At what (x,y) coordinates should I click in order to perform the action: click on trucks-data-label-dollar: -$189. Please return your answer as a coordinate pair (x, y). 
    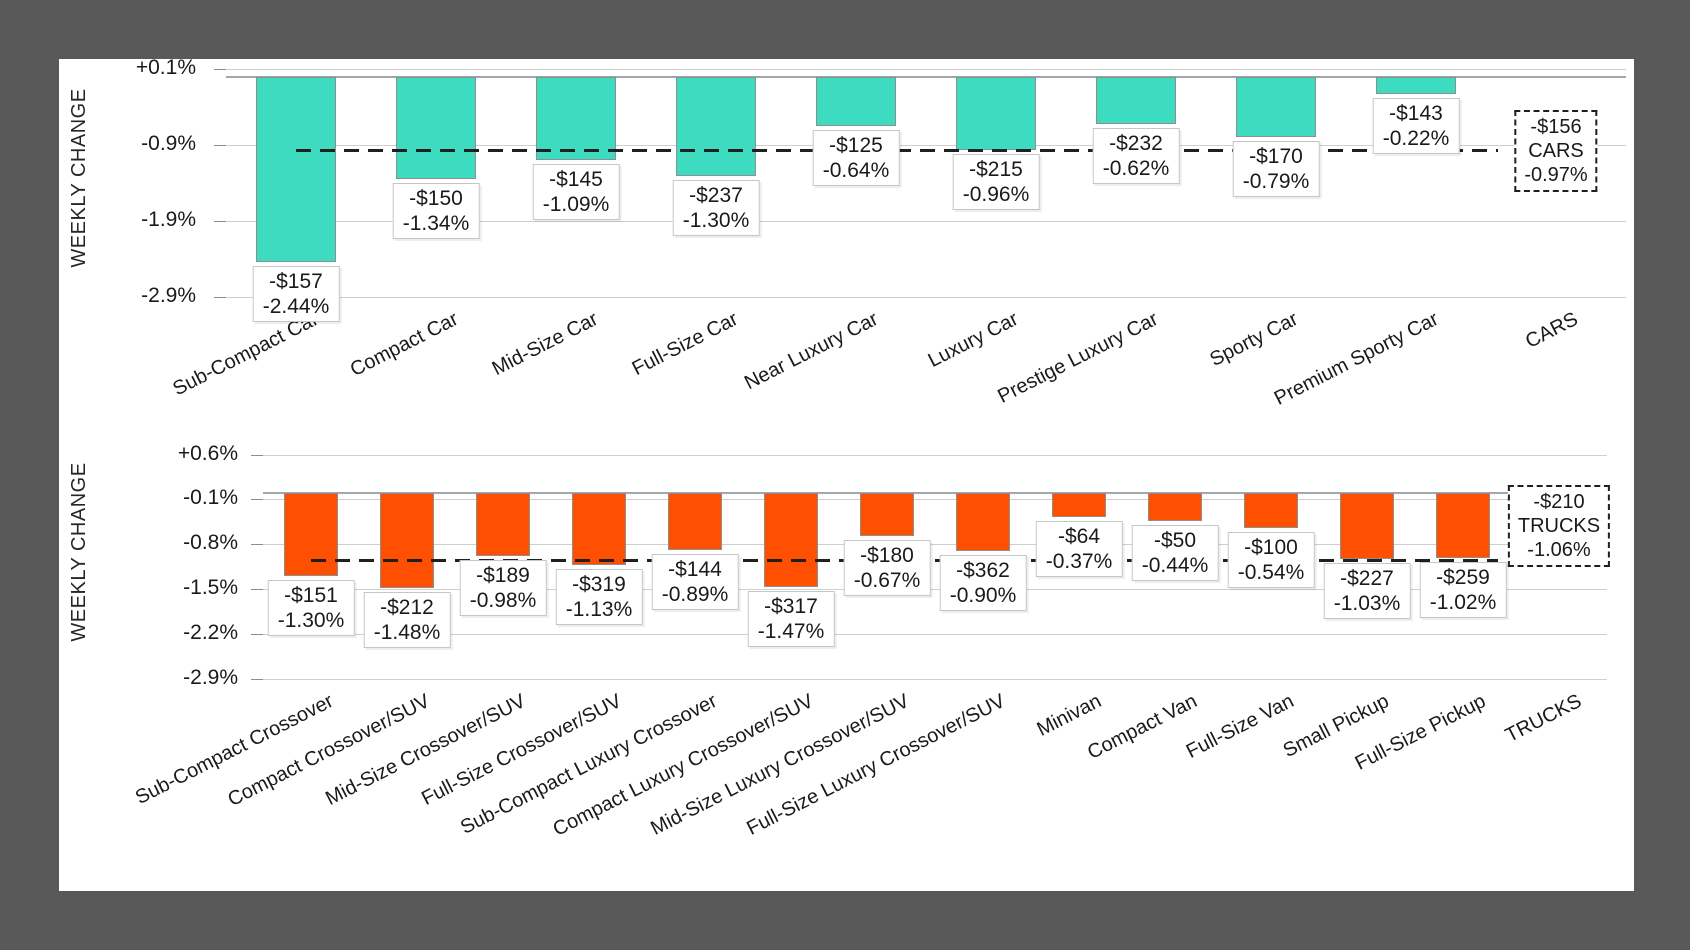
    Looking at the image, I should click on (503, 575).